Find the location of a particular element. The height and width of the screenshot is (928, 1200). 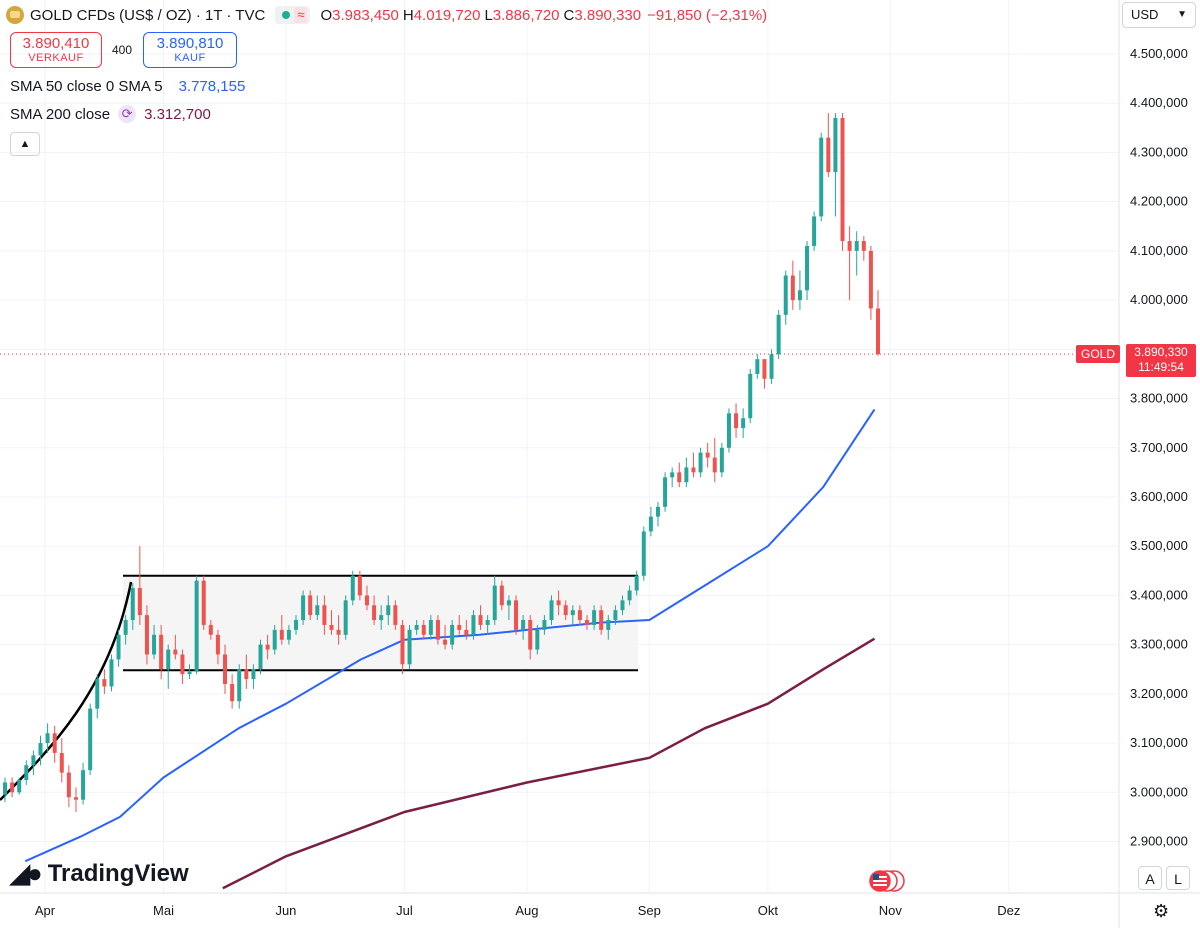

indicator-sma200: SMA 200 close ⟳ 3.312,700 is located at coordinates (110, 114).